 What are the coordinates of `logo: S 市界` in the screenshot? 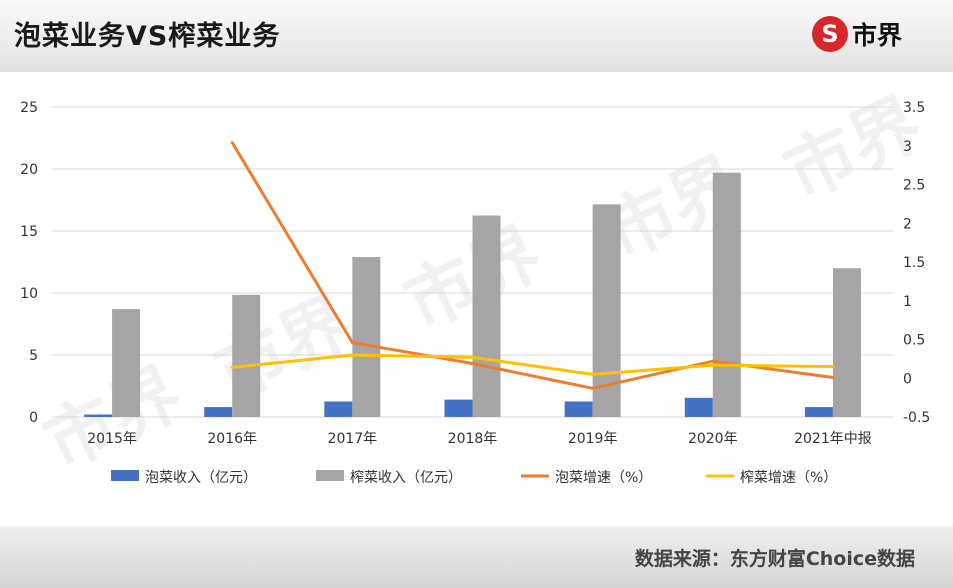 It's located at (857, 34).